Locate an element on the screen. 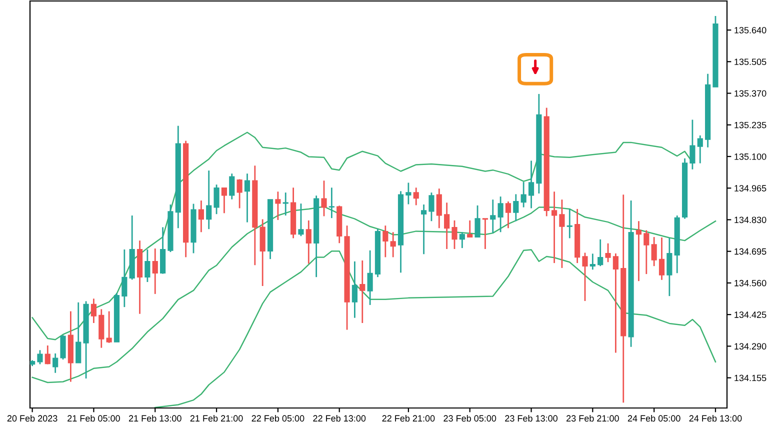 The image size is (774, 431). x-tick-label: 21 Feb 13:00 is located at coordinates (155, 418).